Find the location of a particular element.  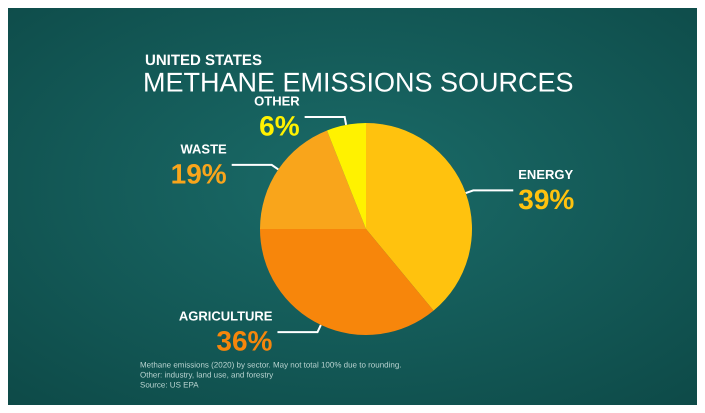

slice-label: ENERGY is located at coordinates (546, 174).